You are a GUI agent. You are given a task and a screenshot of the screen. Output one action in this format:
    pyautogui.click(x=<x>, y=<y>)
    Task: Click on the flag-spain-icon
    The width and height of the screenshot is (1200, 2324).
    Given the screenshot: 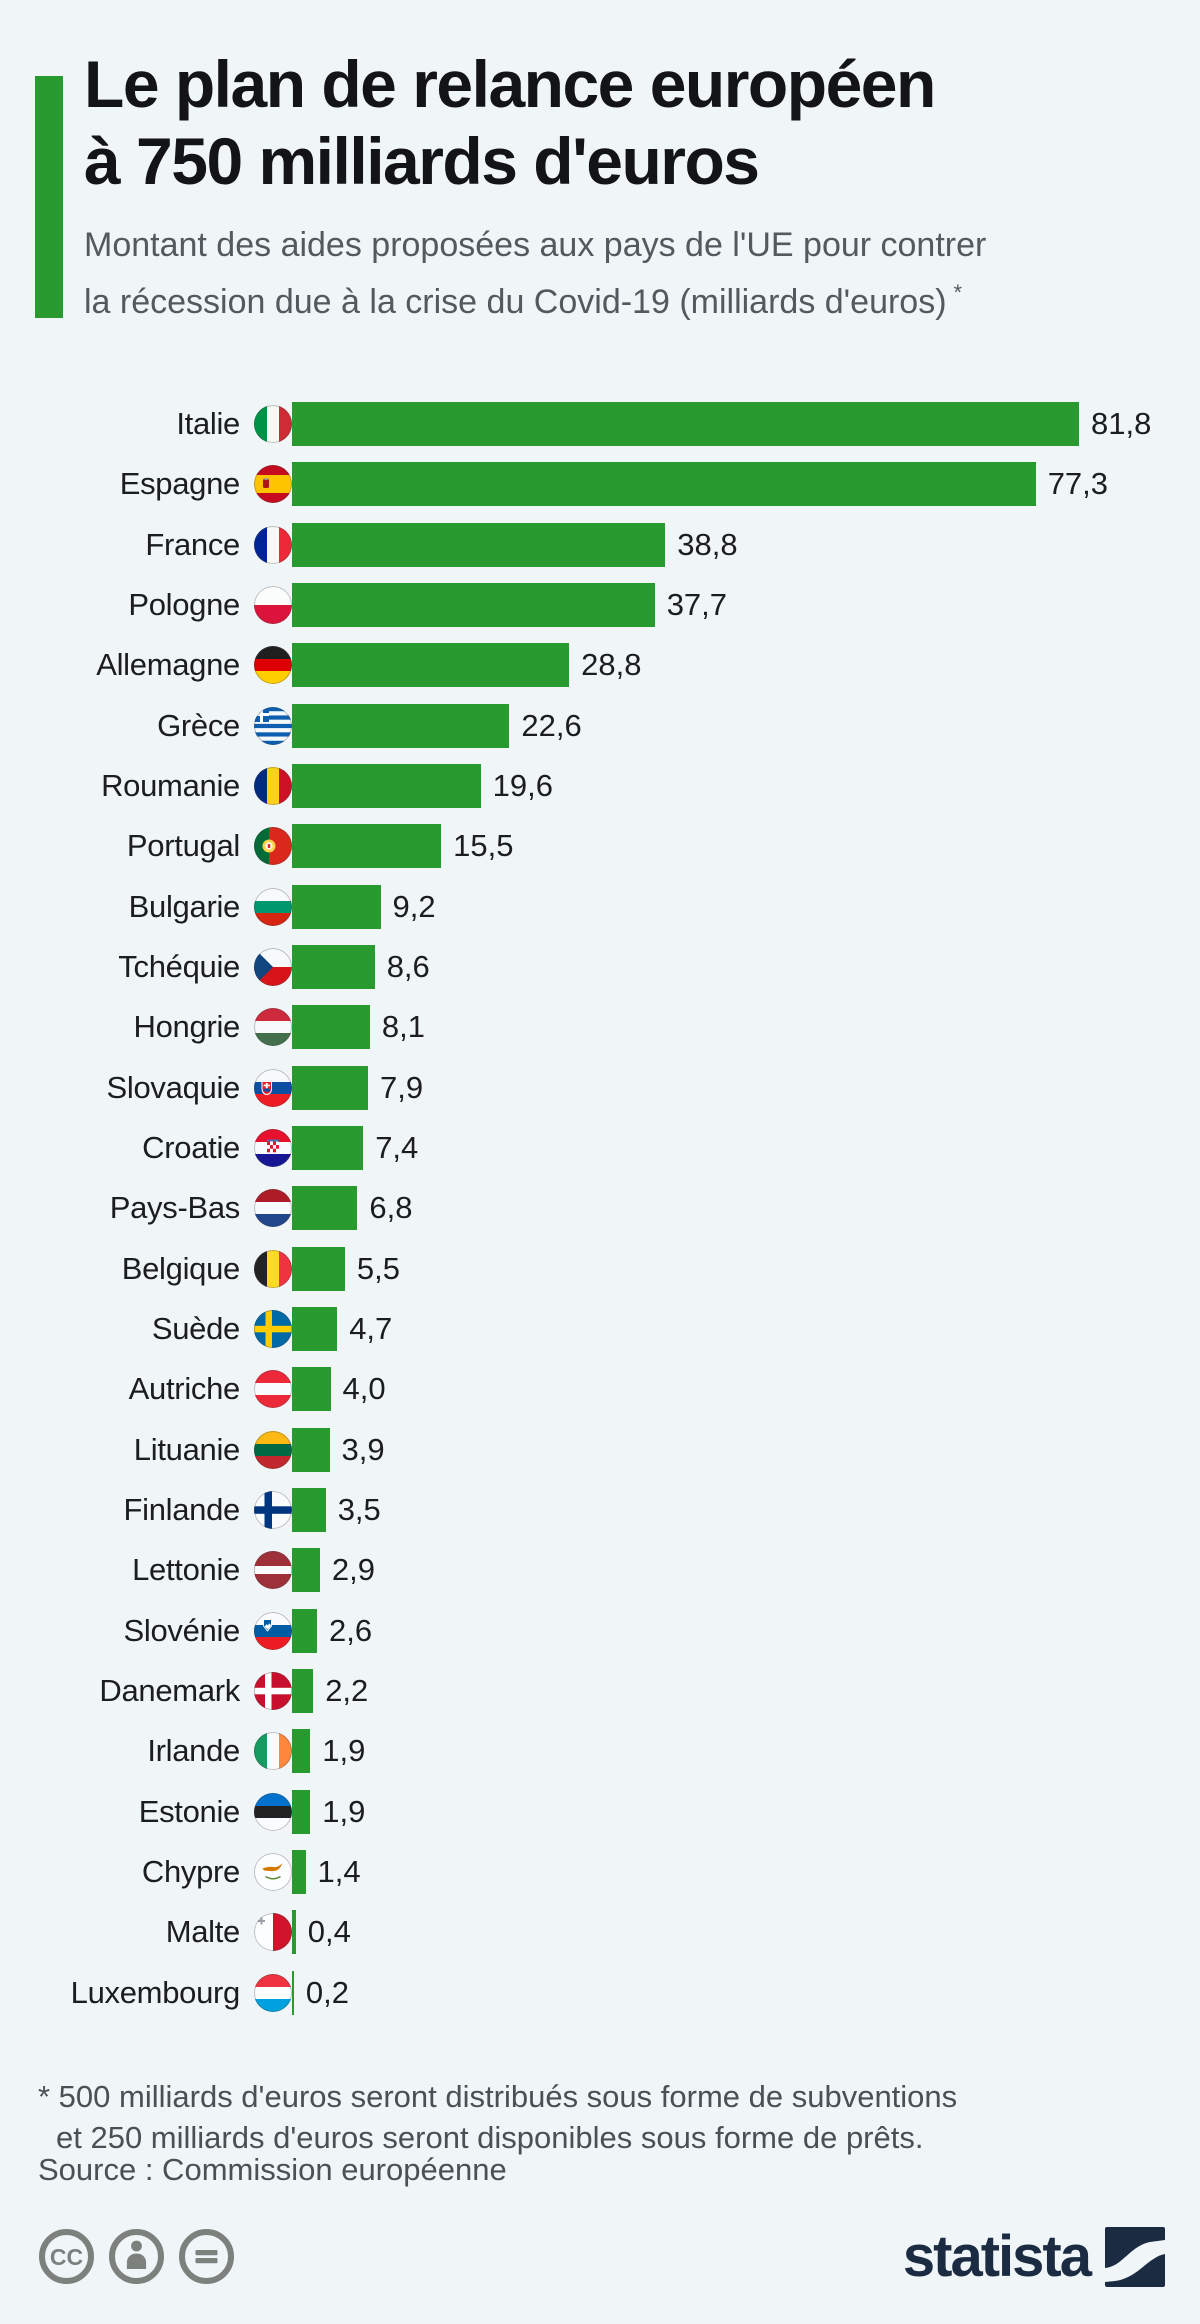 What is the action you would take?
    pyautogui.click(x=273, y=484)
    